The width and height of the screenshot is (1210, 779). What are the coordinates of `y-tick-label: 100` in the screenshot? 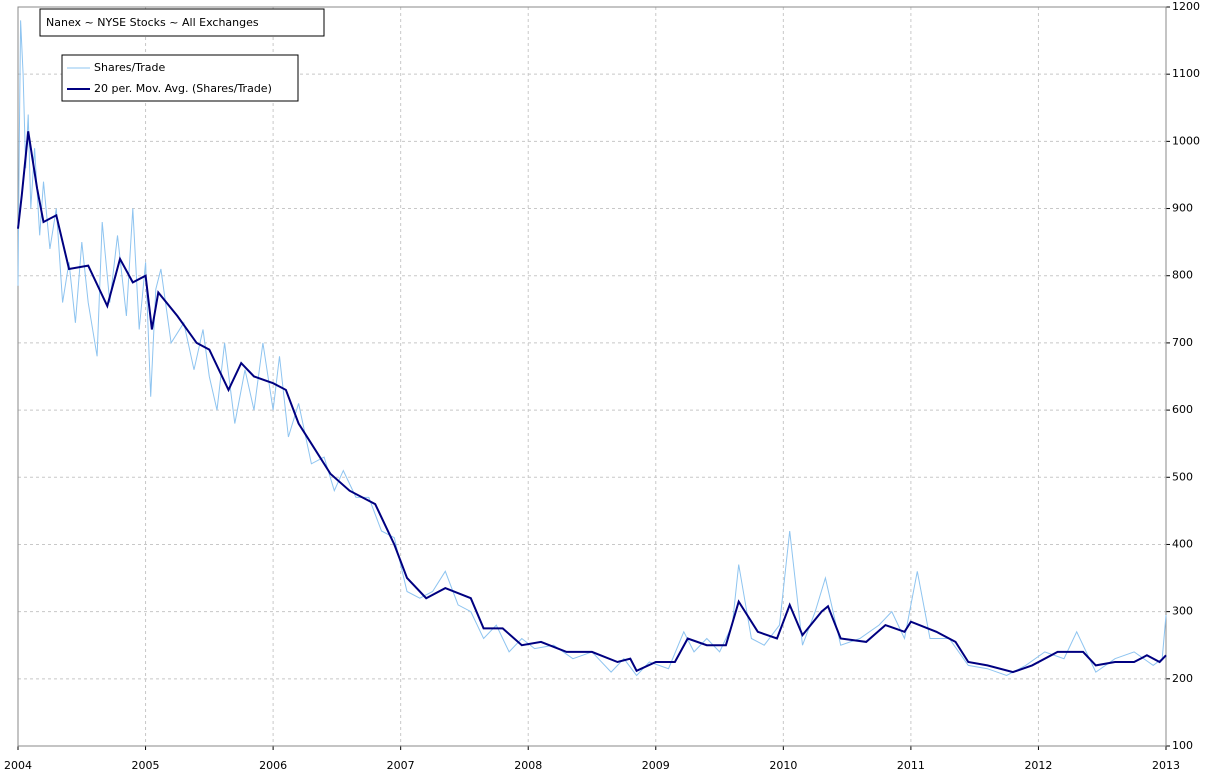 It's located at (1182, 745).